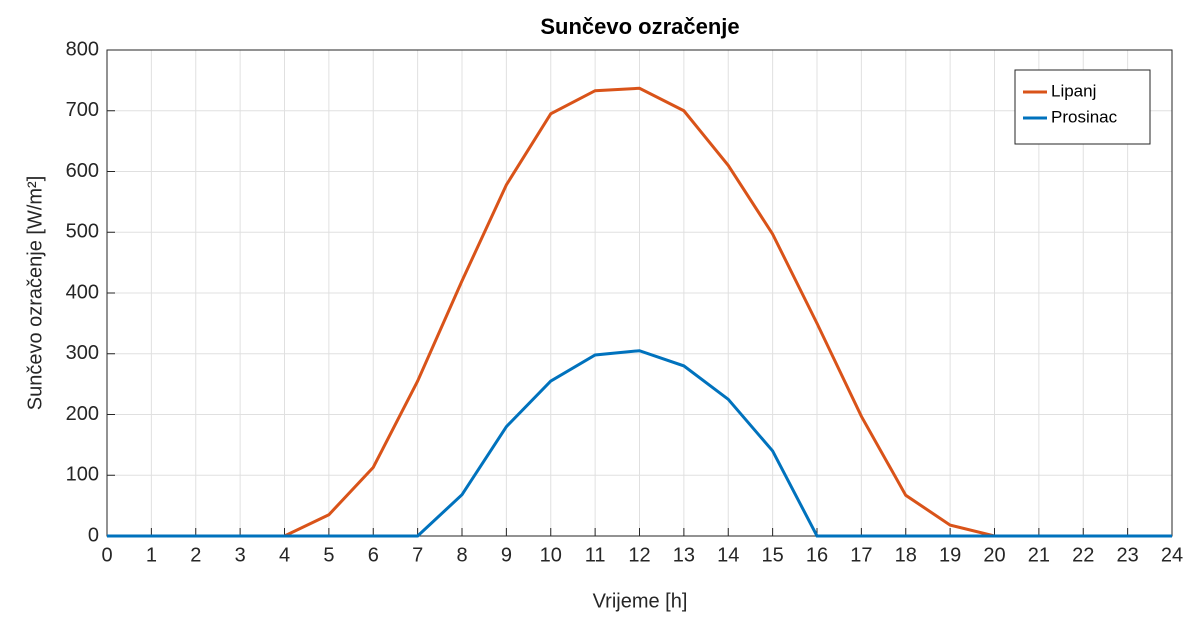  Describe the element at coordinates (82, 475) in the screenshot. I see `y-tick-label: 100` at that location.